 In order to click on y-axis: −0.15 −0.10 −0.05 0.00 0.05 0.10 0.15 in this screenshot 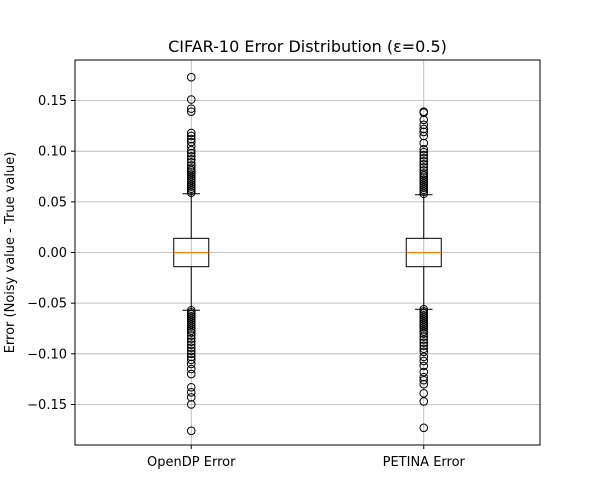, I will do `click(51, 253)`.